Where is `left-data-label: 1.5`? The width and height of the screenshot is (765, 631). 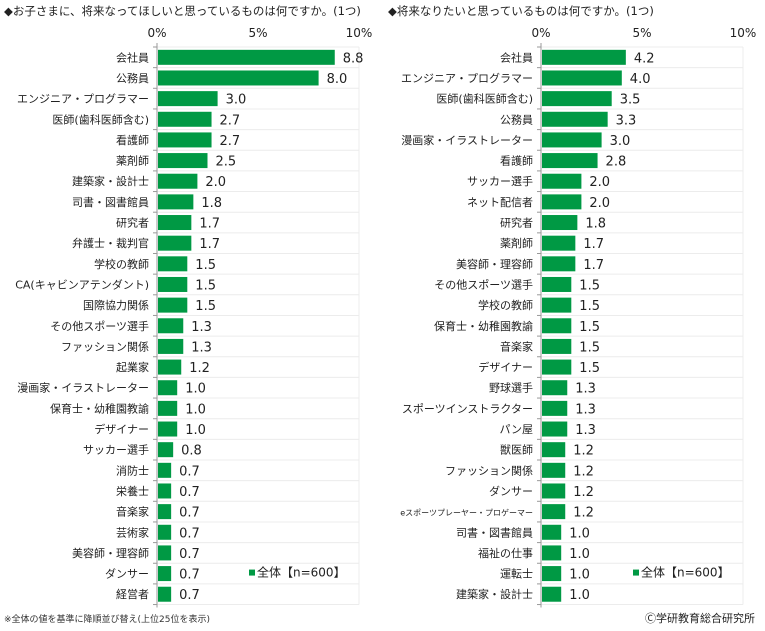
left-data-label: 1.5 is located at coordinates (205, 306).